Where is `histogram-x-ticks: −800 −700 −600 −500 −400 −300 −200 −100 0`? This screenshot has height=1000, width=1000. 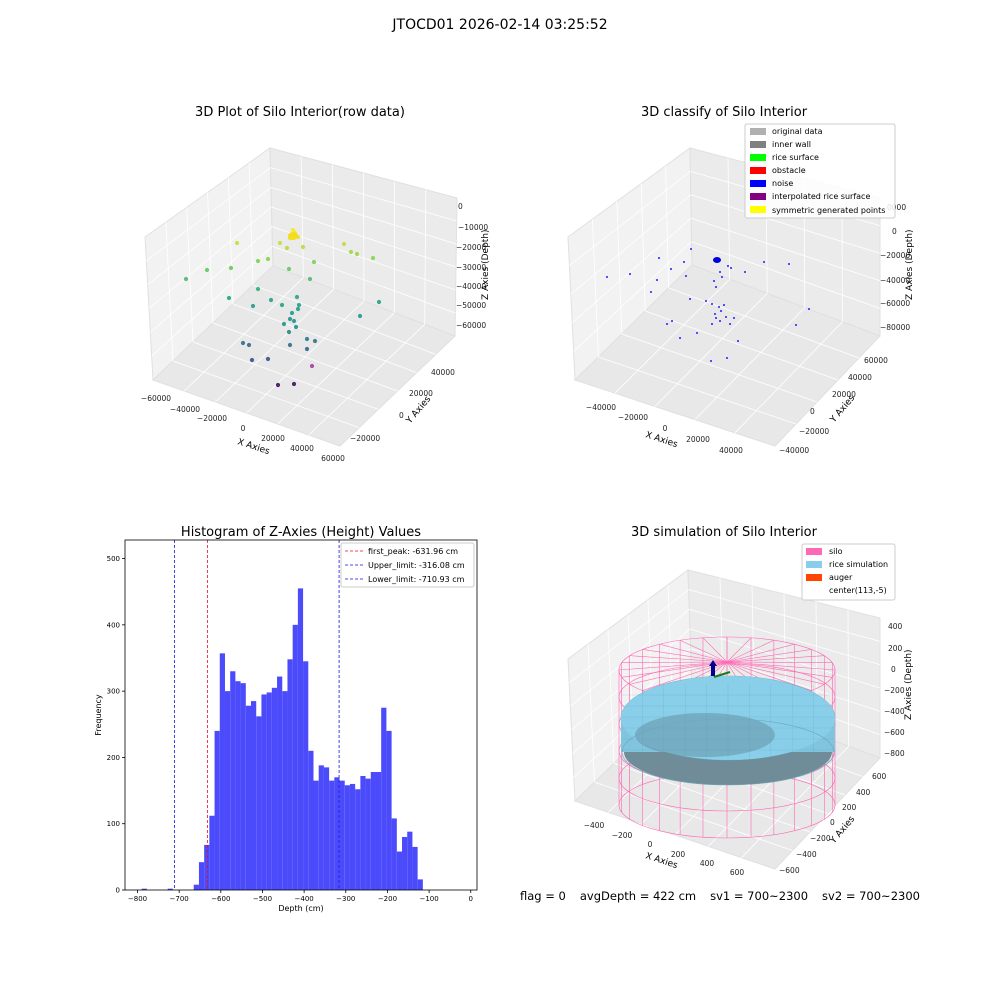 histogram-x-ticks: −800 −700 −600 −500 −400 −300 −200 −100 0 is located at coordinates (300, 896).